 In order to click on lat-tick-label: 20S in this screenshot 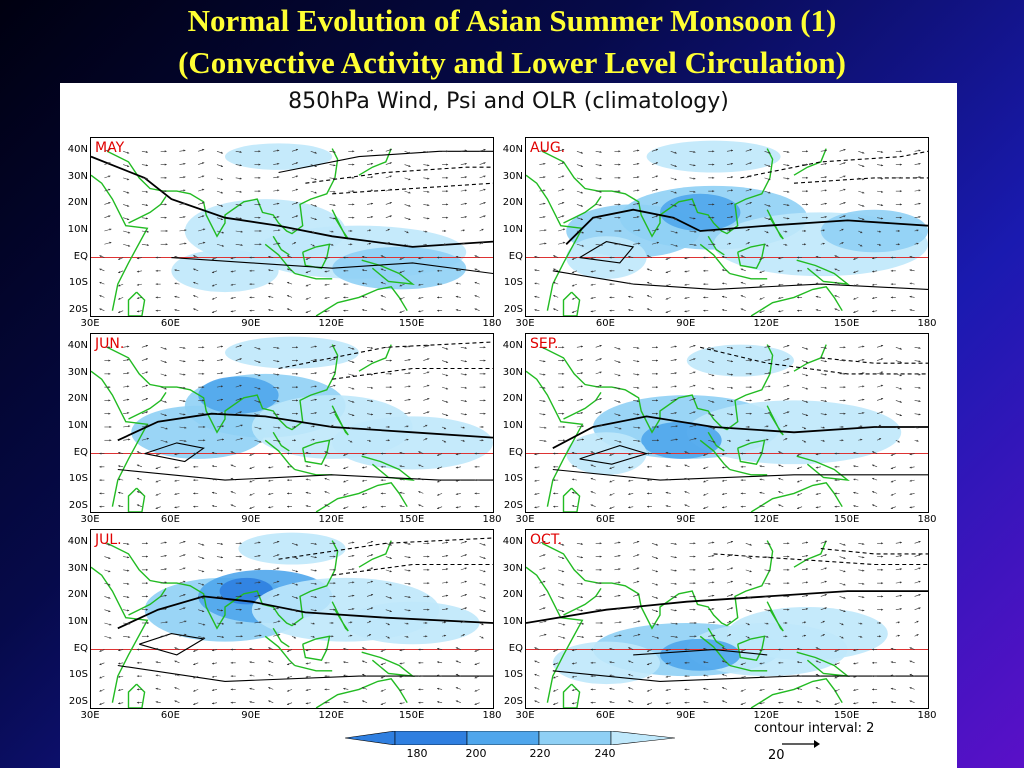, I will do `click(78, 505)`.